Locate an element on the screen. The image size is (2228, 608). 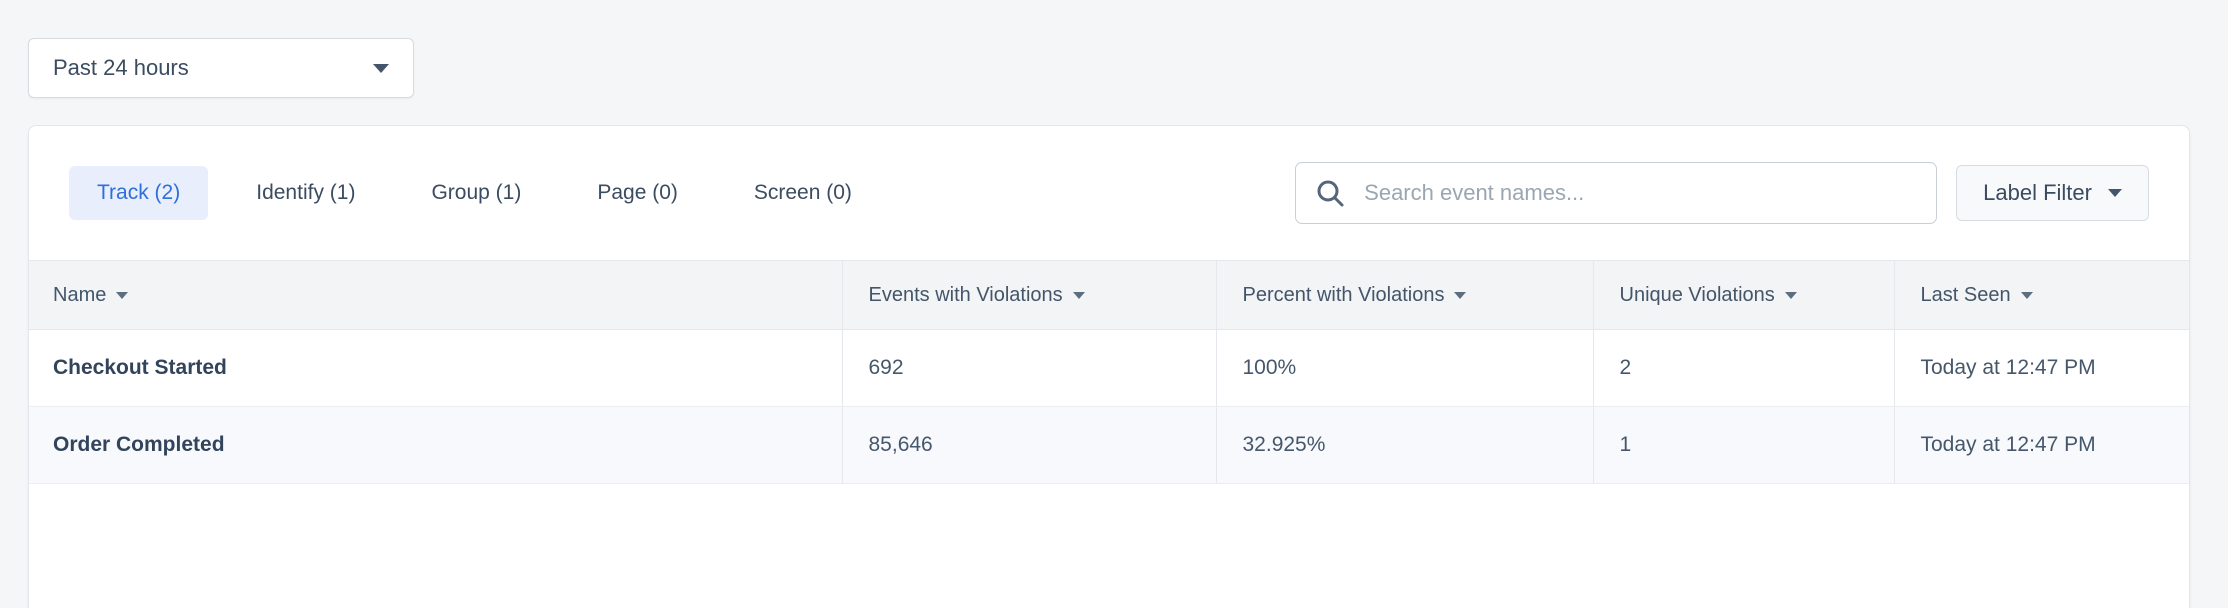
label-filter-button: Label Filter is located at coordinates (2052, 193).